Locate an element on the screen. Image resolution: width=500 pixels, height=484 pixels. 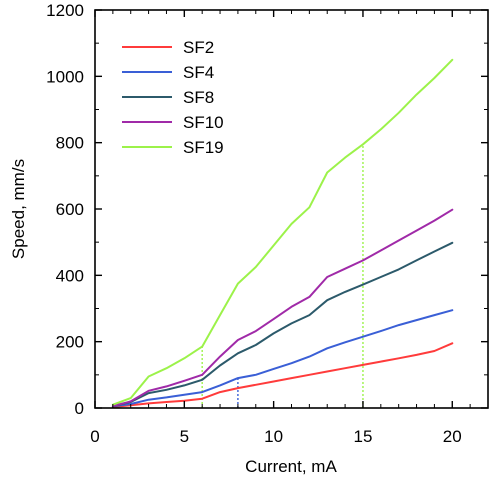
legend-label-sf19: SF19 is located at coordinates (203, 147).